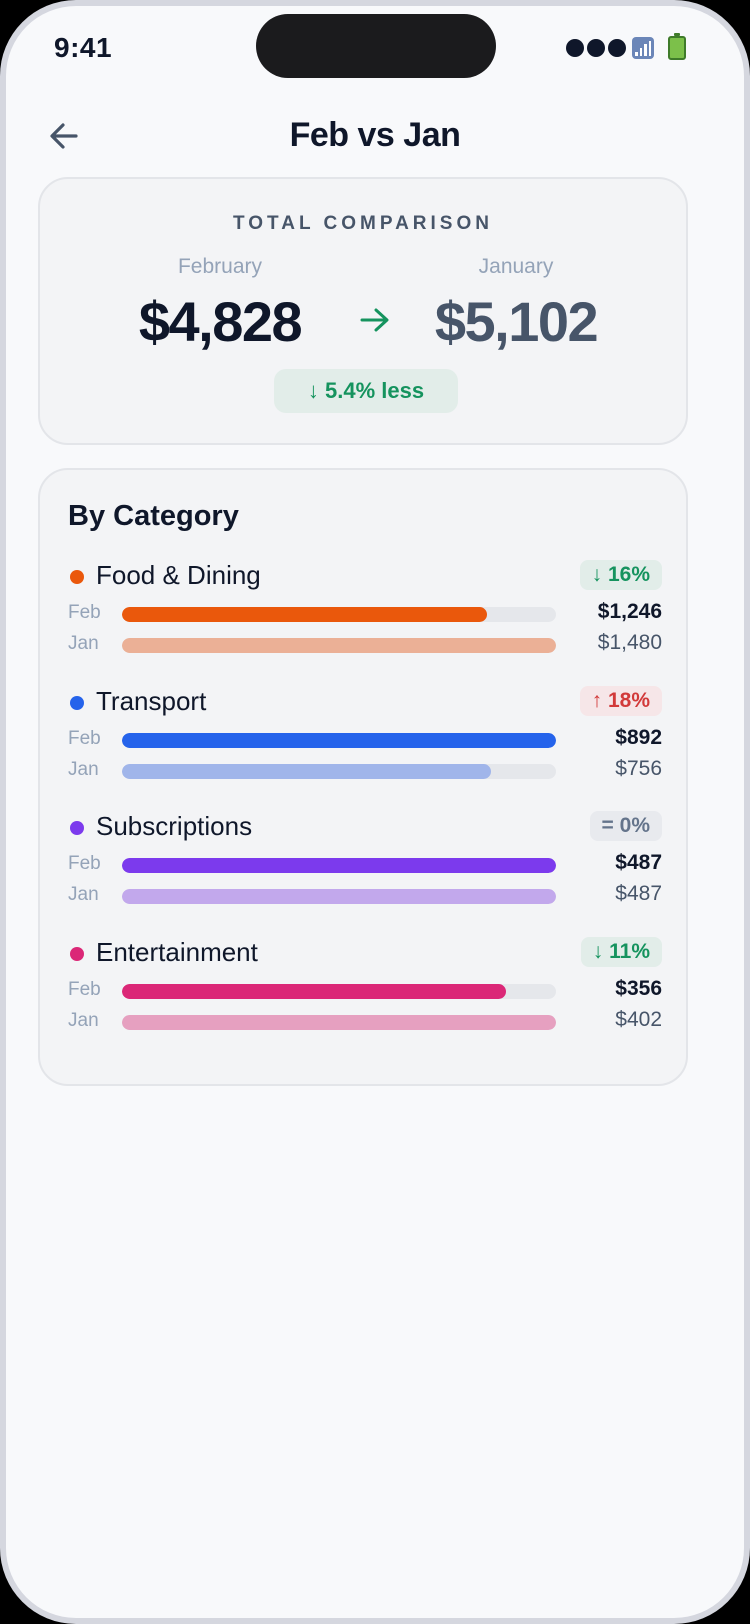 Image resolution: width=750 pixels, height=1624 pixels. I want to click on back-button, so click(64, 136).